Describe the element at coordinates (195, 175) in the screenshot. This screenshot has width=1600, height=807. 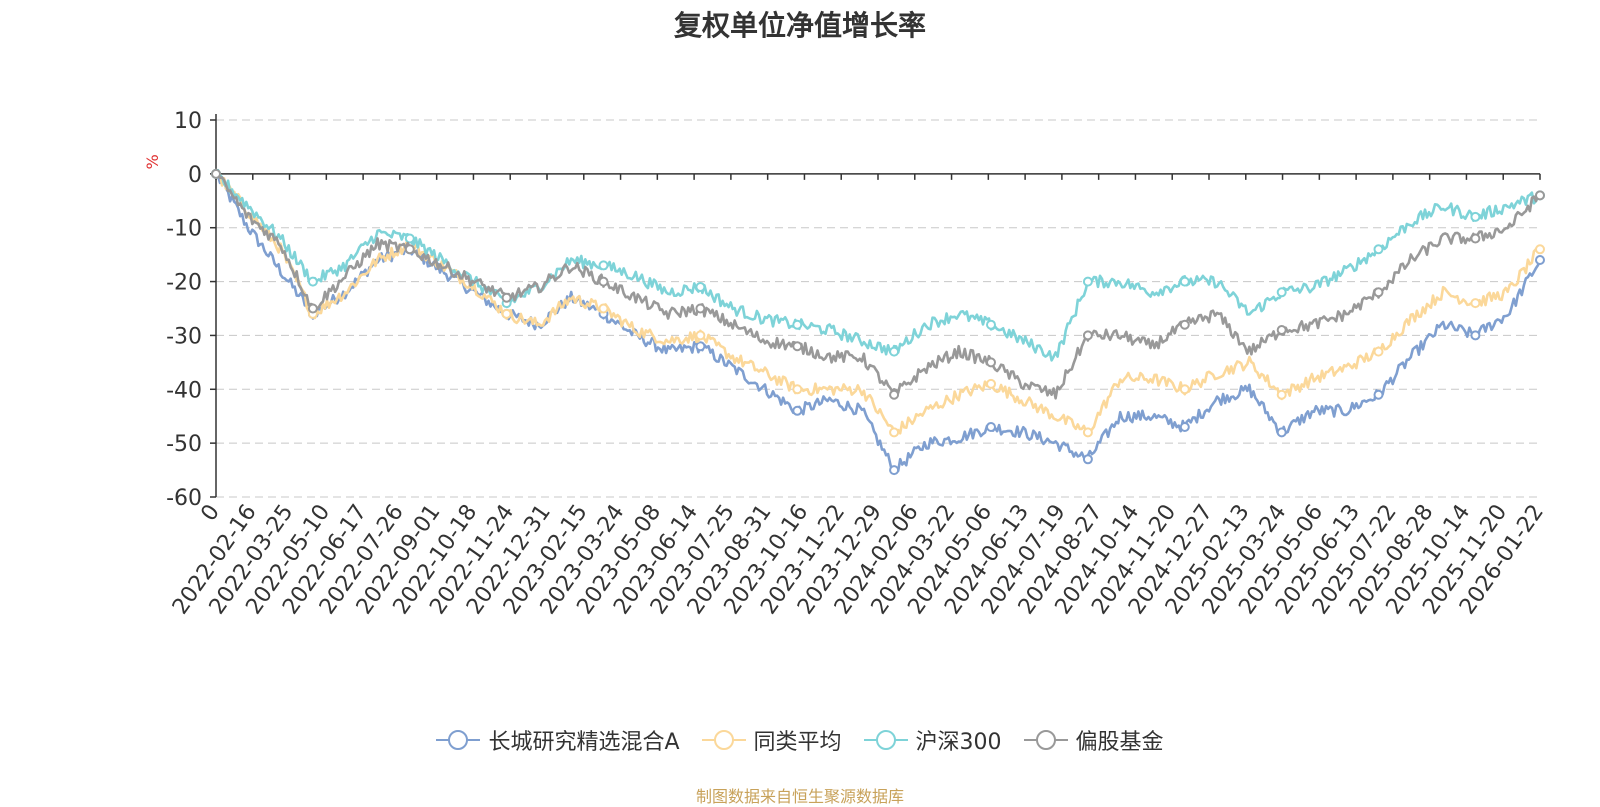
I see `y-tick-label: 0` at that location.